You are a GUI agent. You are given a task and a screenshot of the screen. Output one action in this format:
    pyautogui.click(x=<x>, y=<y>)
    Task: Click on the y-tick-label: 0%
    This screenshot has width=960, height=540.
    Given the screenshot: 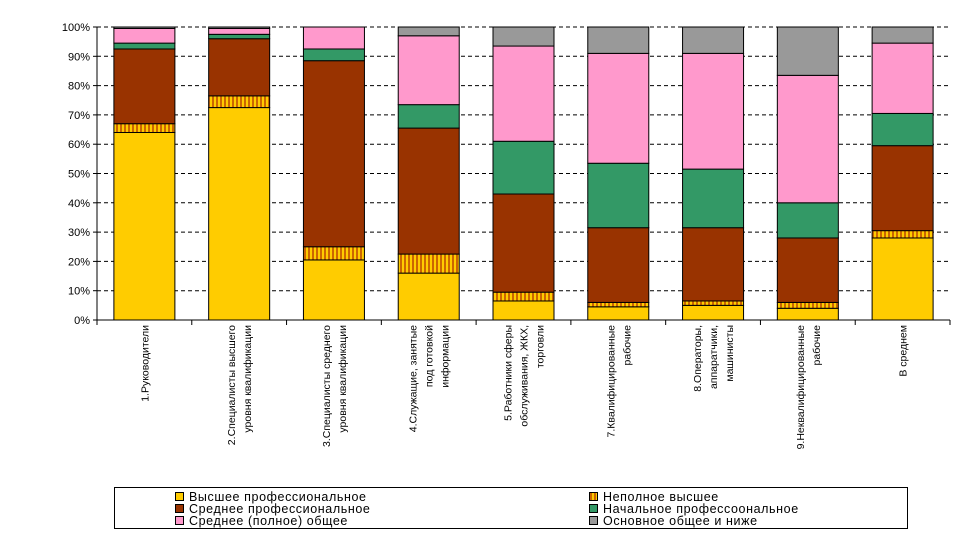 What is the action you would take?
    pyautogui.click(x=82, y=321)
    